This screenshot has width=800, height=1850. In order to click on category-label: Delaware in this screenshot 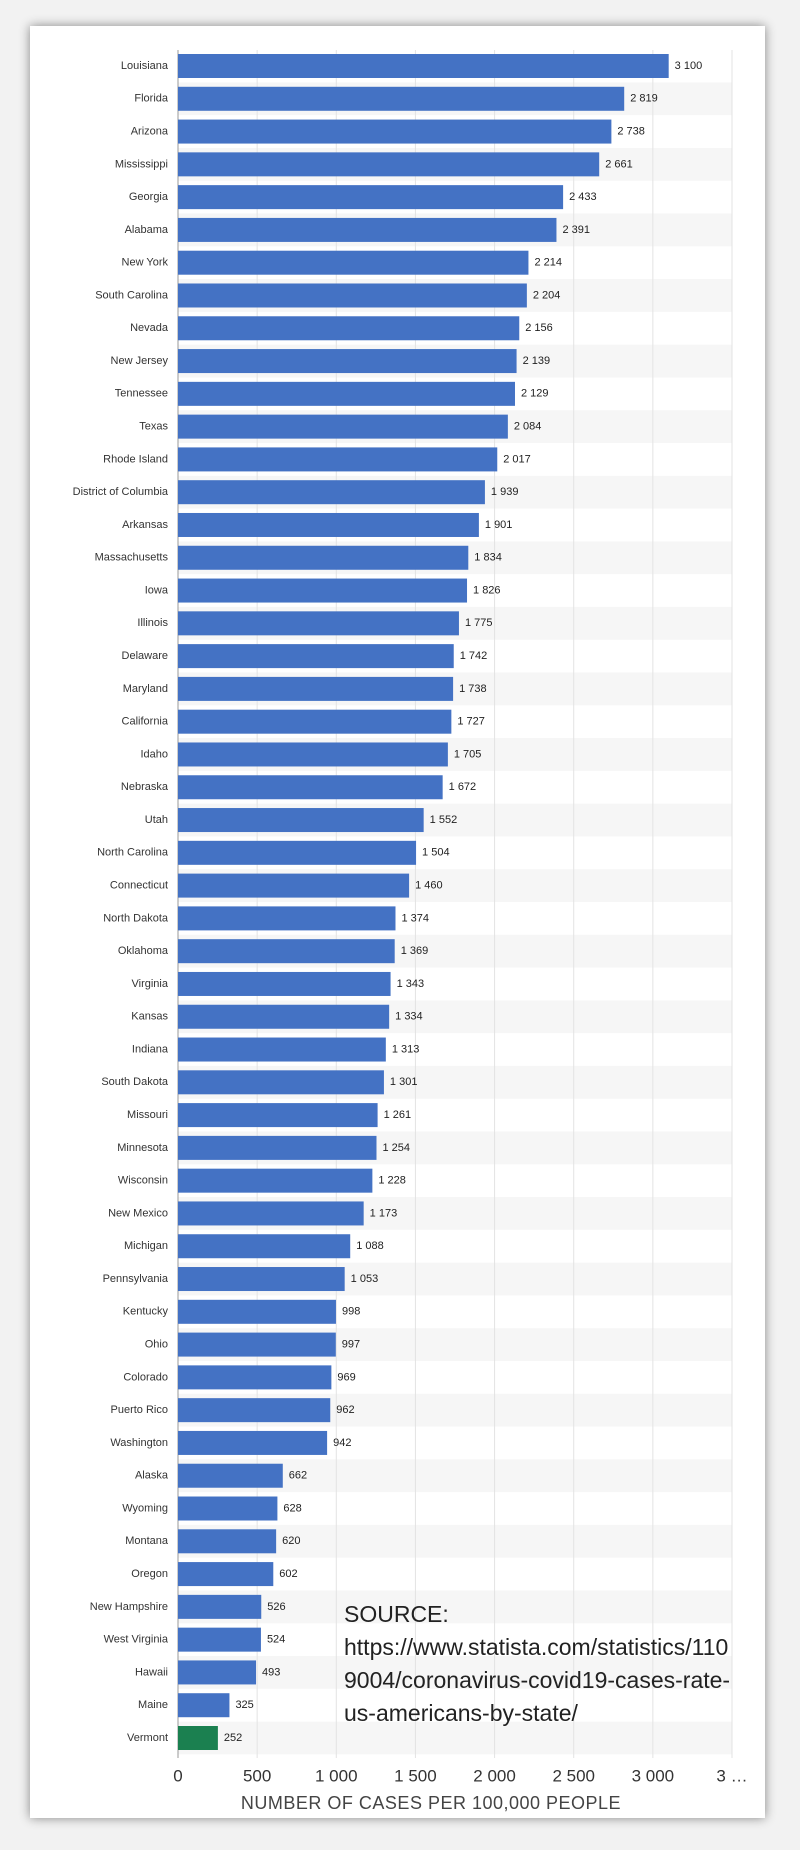, I will do `click(145, 656)`.